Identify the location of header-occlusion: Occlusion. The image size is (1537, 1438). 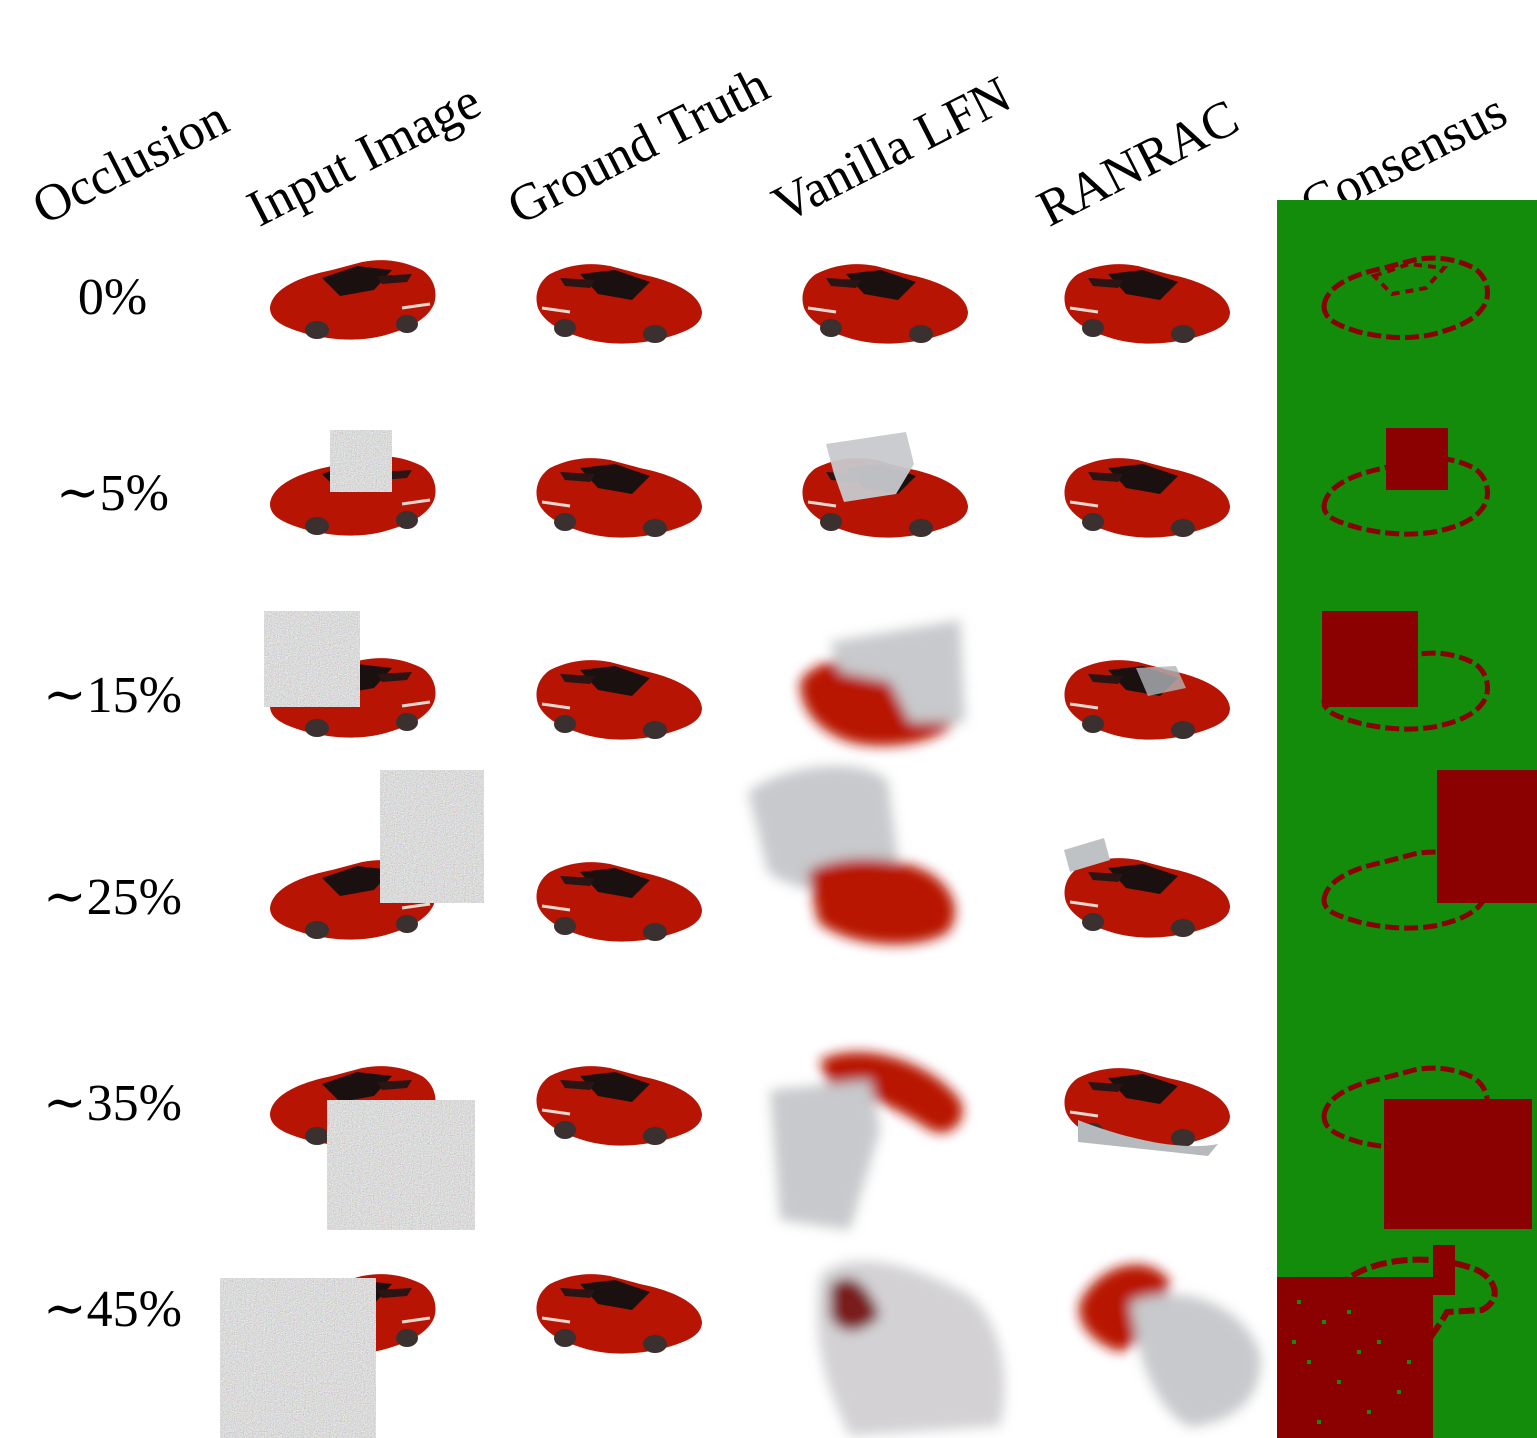
(130, 163).